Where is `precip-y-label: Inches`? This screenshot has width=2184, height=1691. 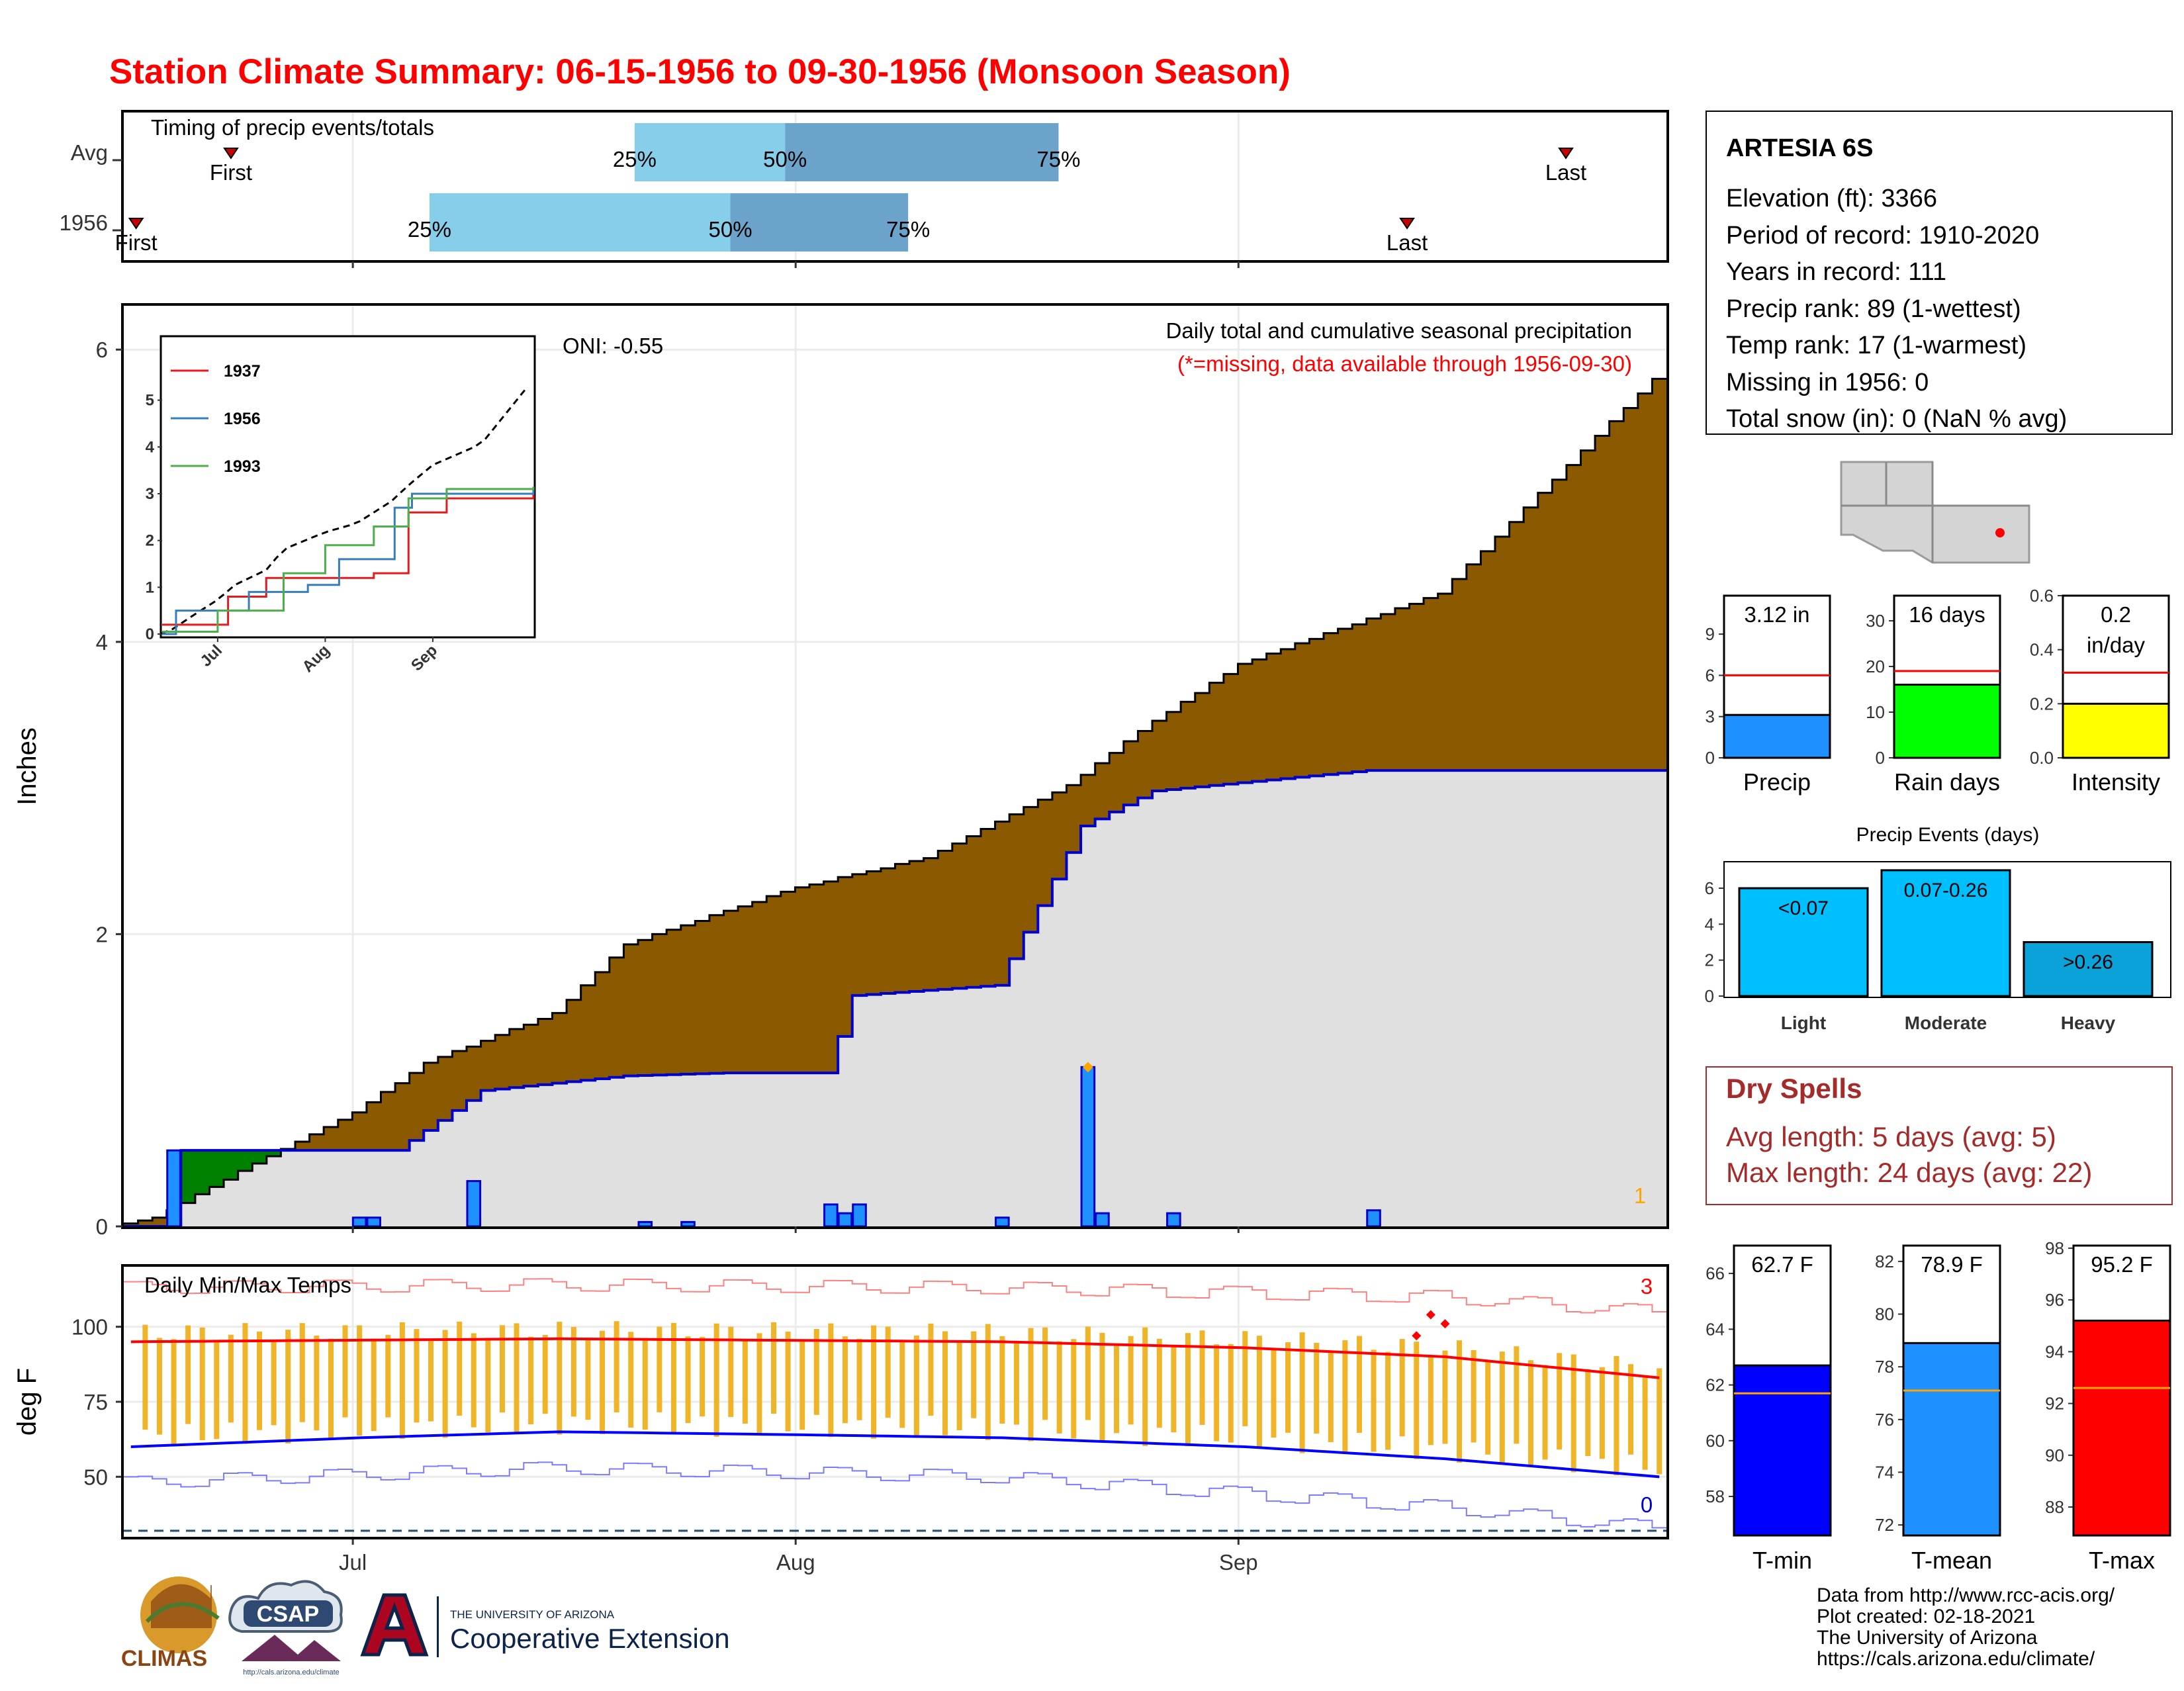
precip-y-label: Inches is located at coordinates (28, 766).